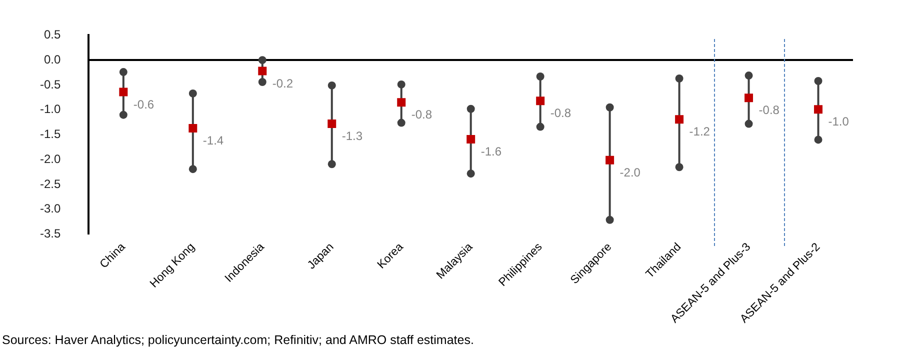 The width and height of the screenshot is (897, 349). What do you see at coordinates (52, 35) in the screenshot?
I see `y-tick-label: 0.5` at bounding box center [52, 35].